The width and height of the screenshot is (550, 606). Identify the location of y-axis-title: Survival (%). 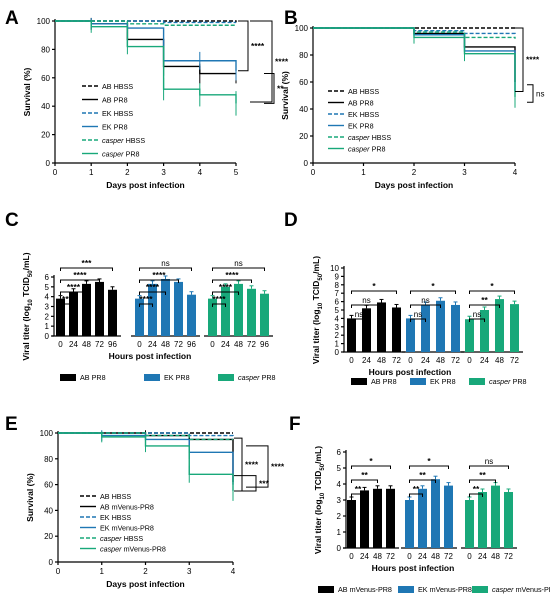
(285, 95).